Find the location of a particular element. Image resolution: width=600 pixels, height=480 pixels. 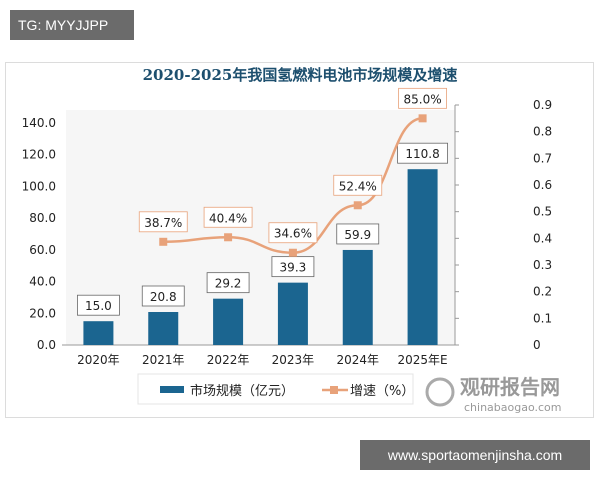

bar-2020年 is located at coordinates (98, 333).